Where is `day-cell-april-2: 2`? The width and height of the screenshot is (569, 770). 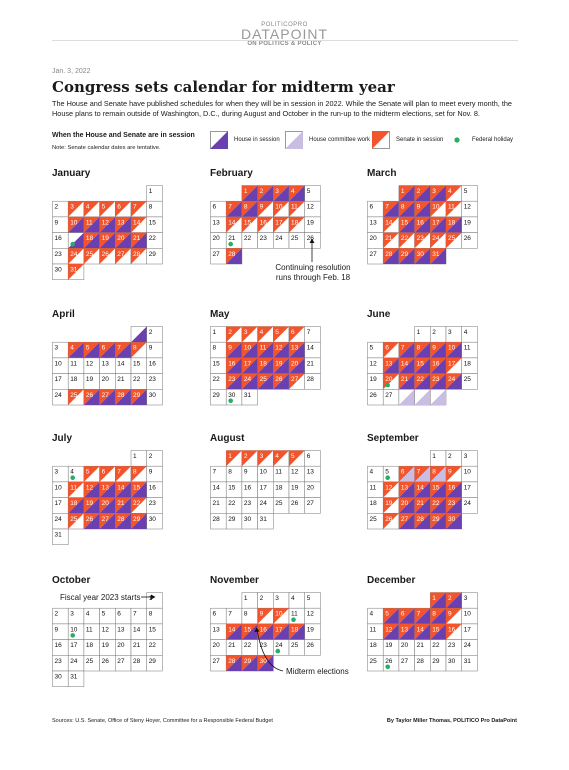
day-cell-april-2: 2 is located at coordinates (154, 334).